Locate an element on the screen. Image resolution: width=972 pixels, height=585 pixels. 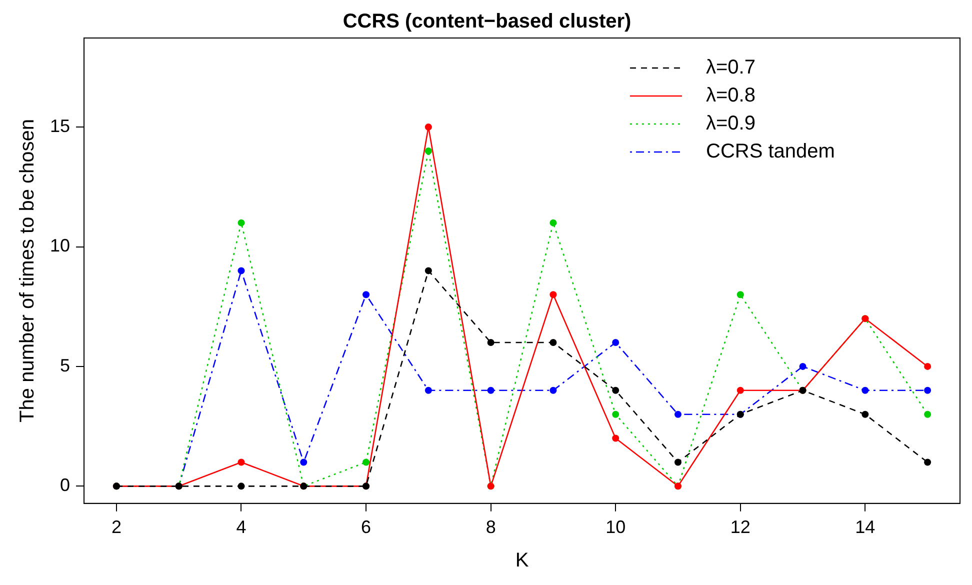
x-axis-title: K is located at coordinates (522, 561).